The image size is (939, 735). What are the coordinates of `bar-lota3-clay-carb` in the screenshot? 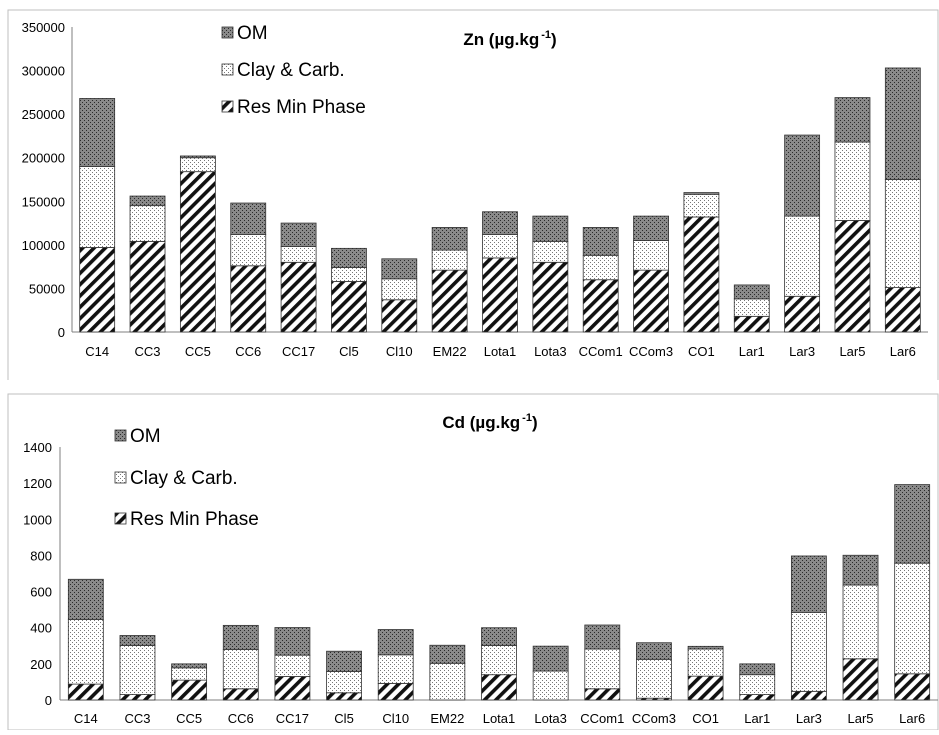 It's located at (550, 251).